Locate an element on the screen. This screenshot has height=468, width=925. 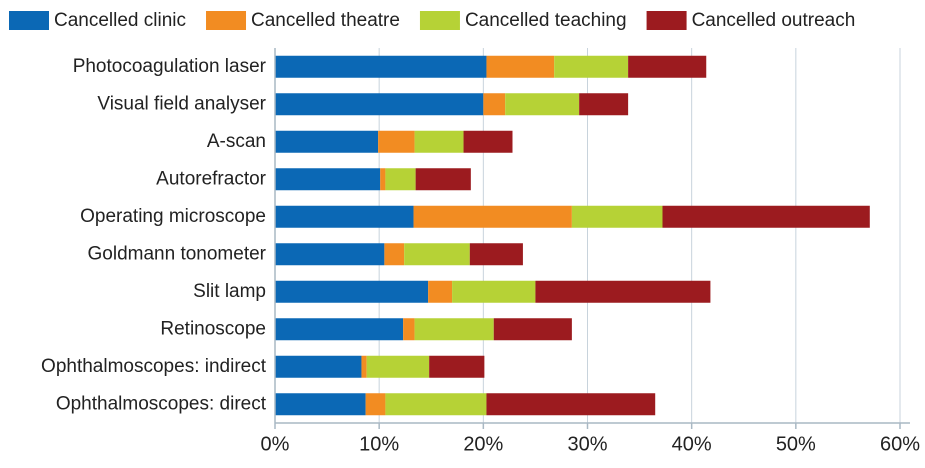
legend-label: Cancelled theatre is located at coordinates (325, 20).